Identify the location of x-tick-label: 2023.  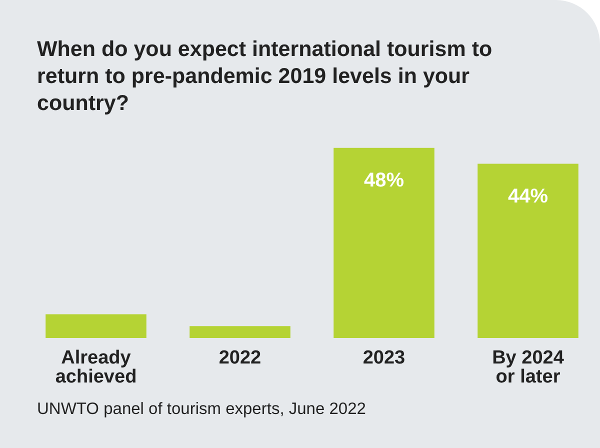
(384, 358).